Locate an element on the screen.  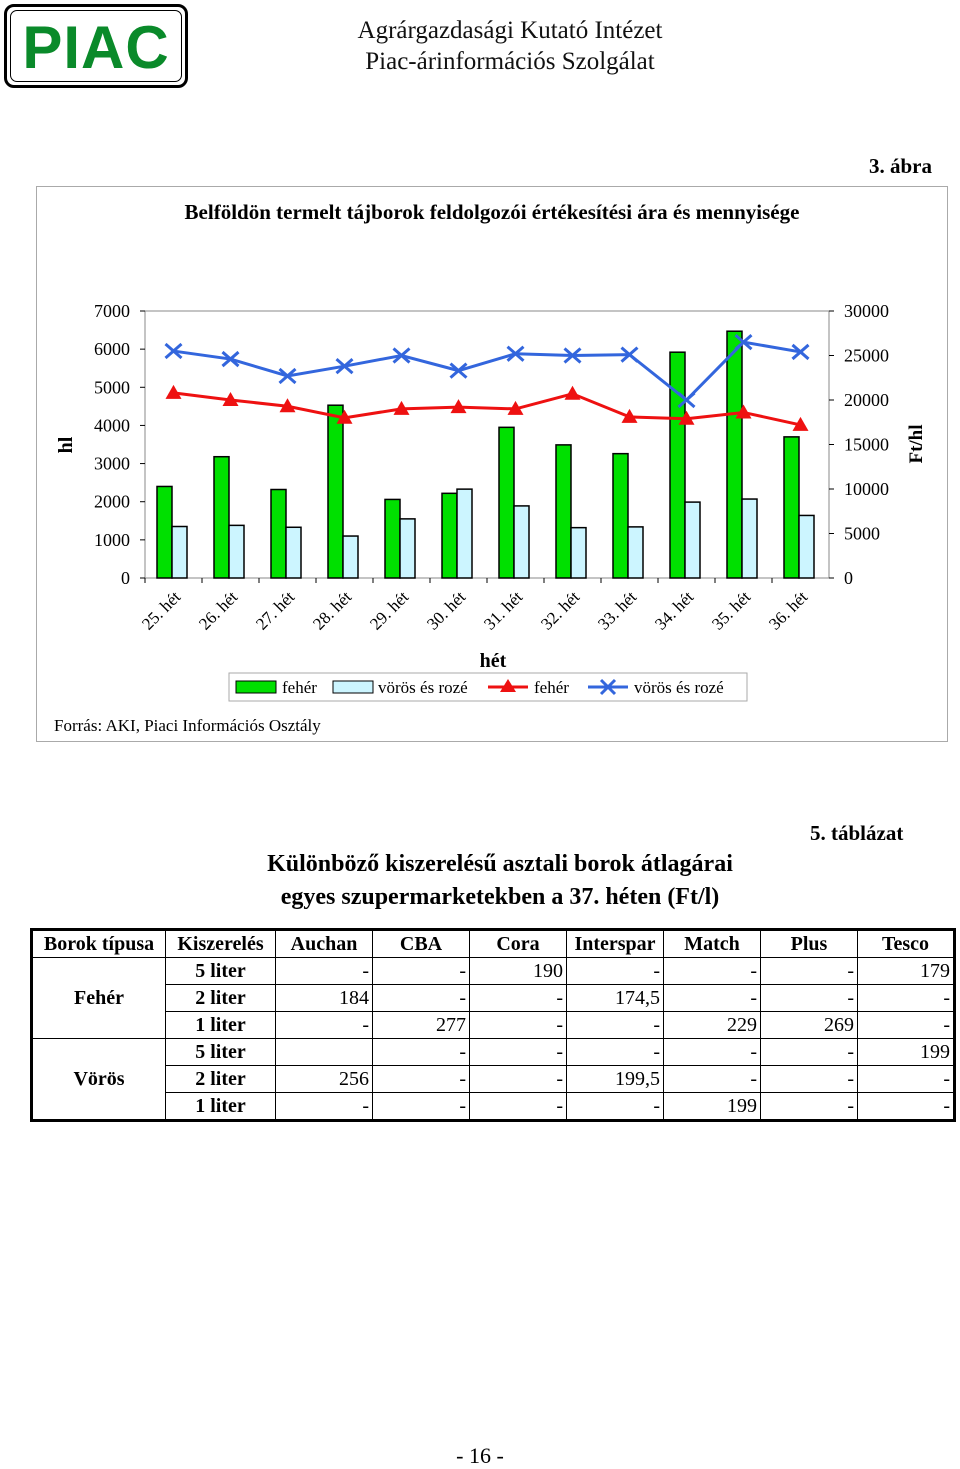
wine-type-cell: Fehér is located at coordinates (98, 998).